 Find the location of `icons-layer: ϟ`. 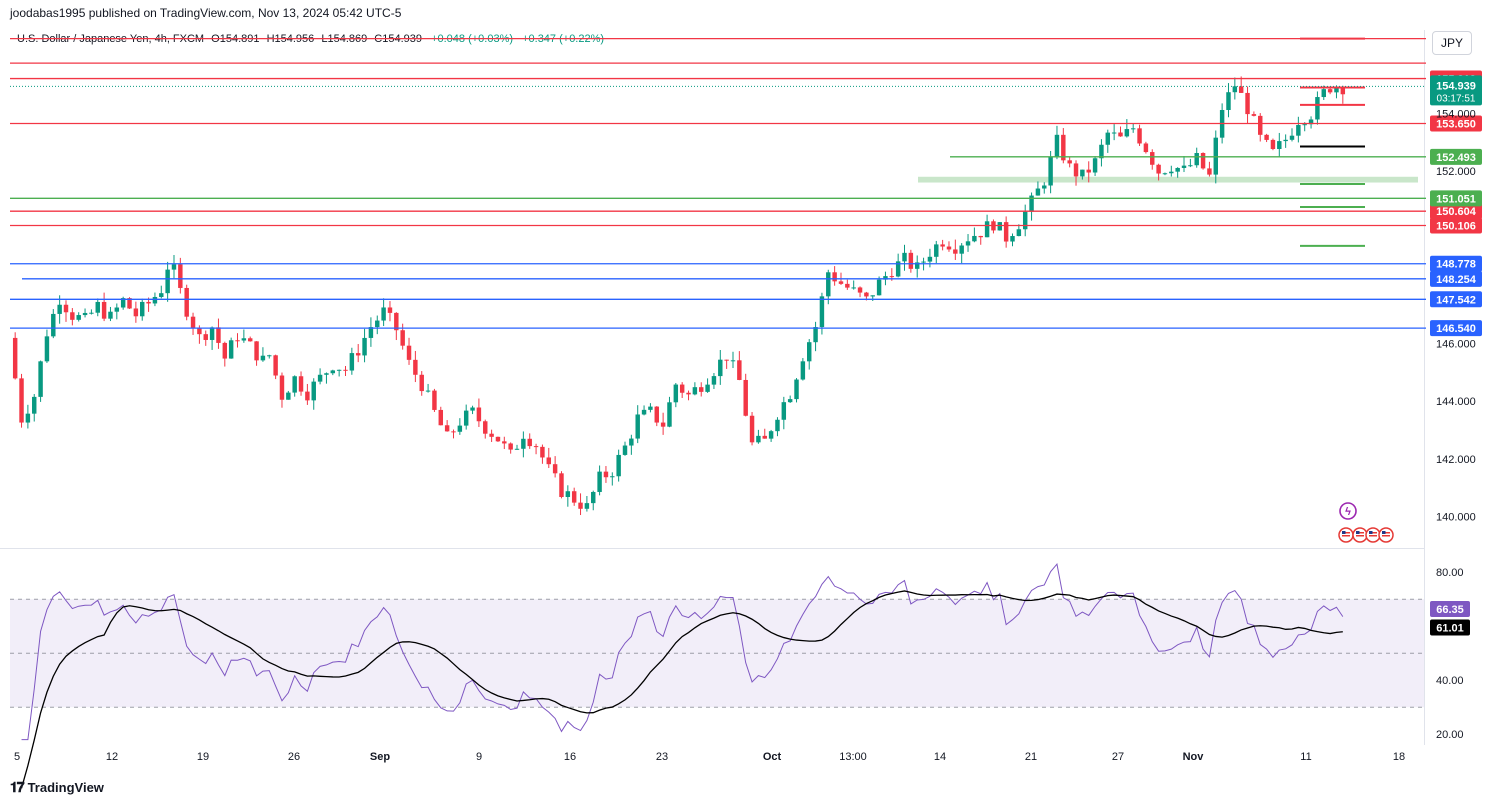

icons-layer: ϟ is located at coordinates (1366, 522).